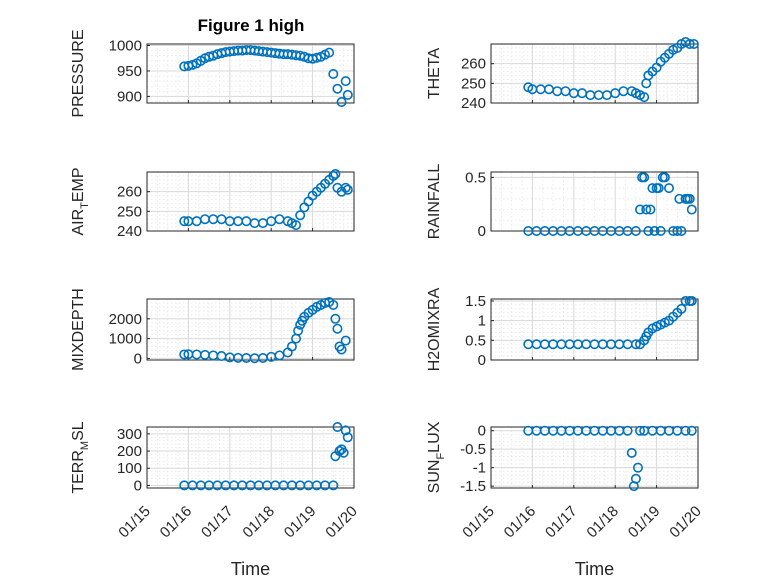 The height and width of the screenshot is (583, 778). What do you see at coordinates (482, 321) in the screenshot?
I see `y-tick-label: 1` at bounding box center [482, 321].